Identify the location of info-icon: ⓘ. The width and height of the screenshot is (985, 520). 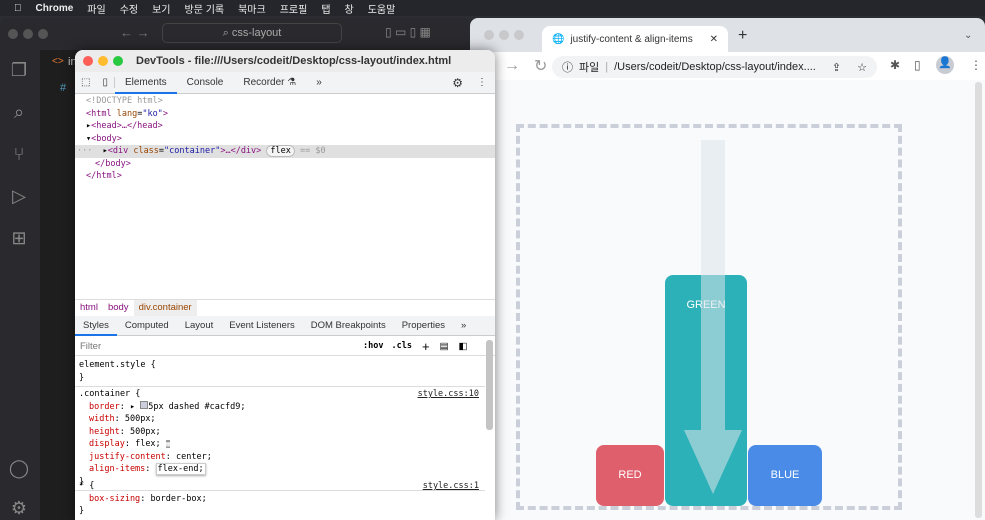
(567, 68).